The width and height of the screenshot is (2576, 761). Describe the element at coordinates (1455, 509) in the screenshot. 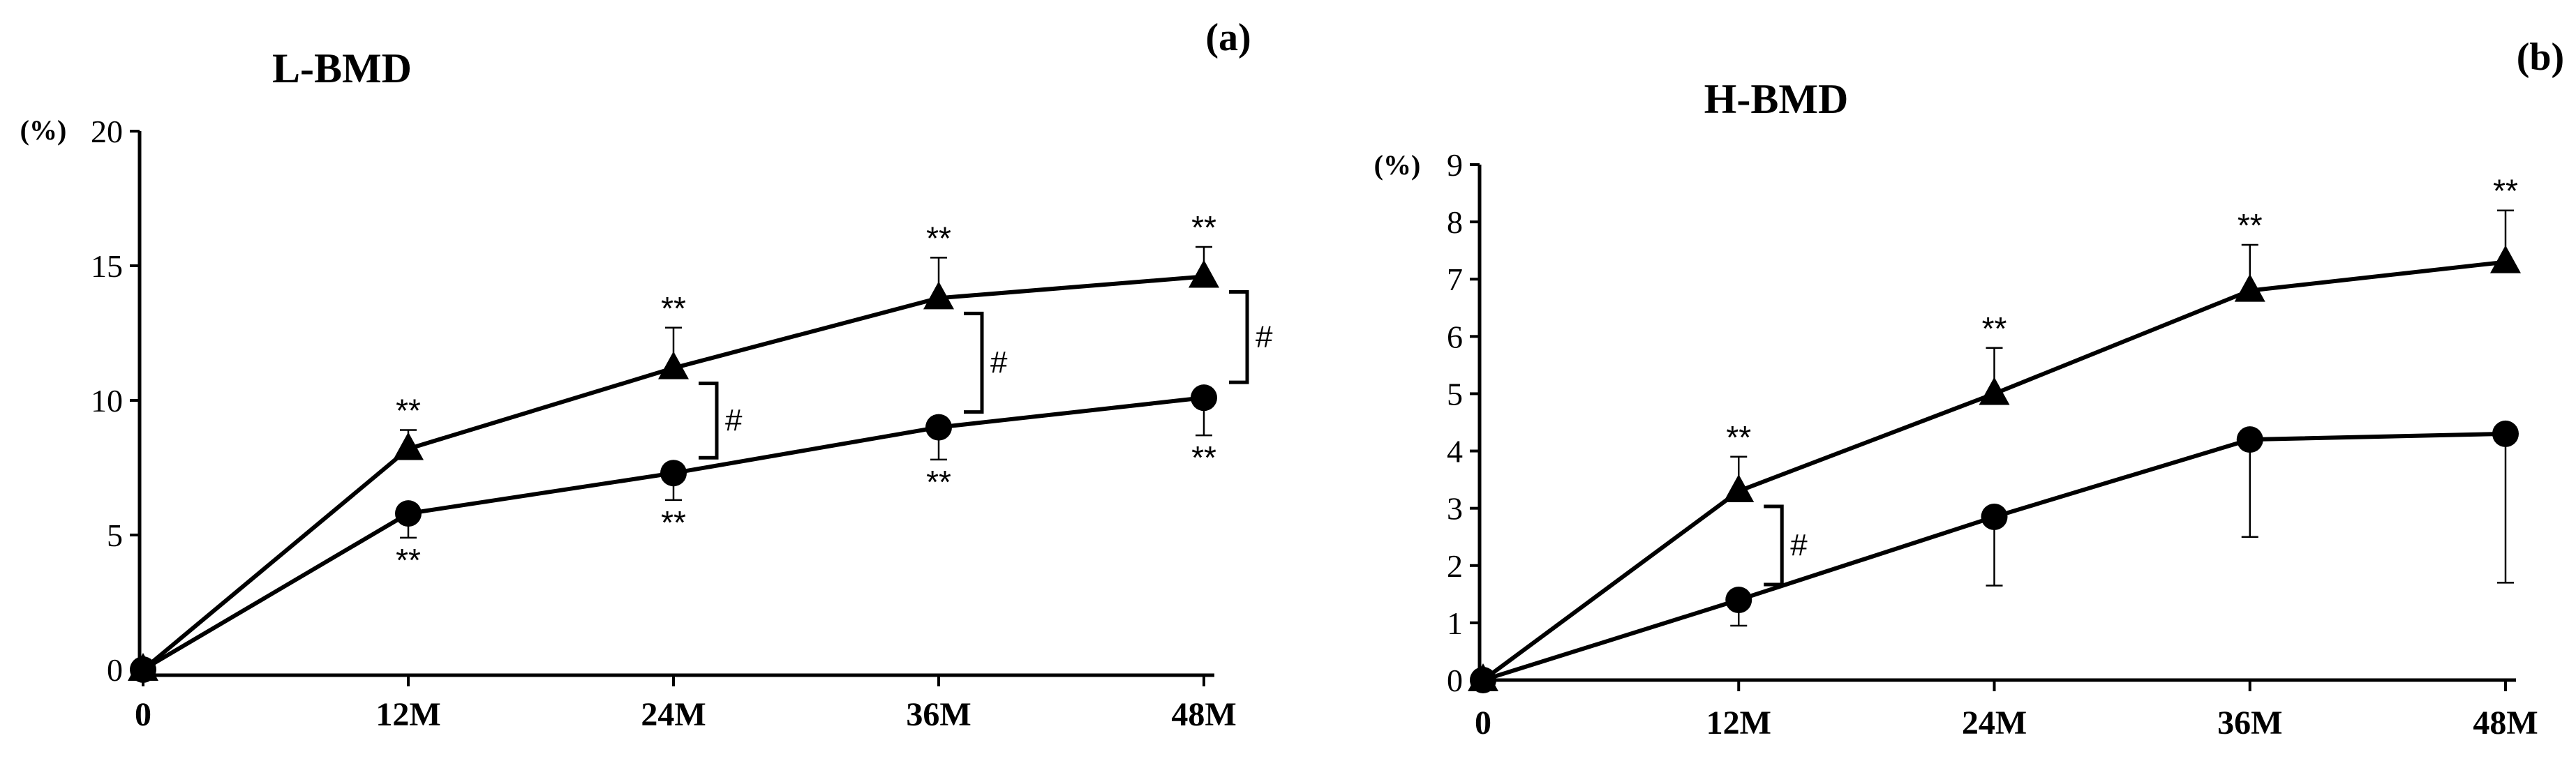

I see `y-tick-label: 3` at that location.